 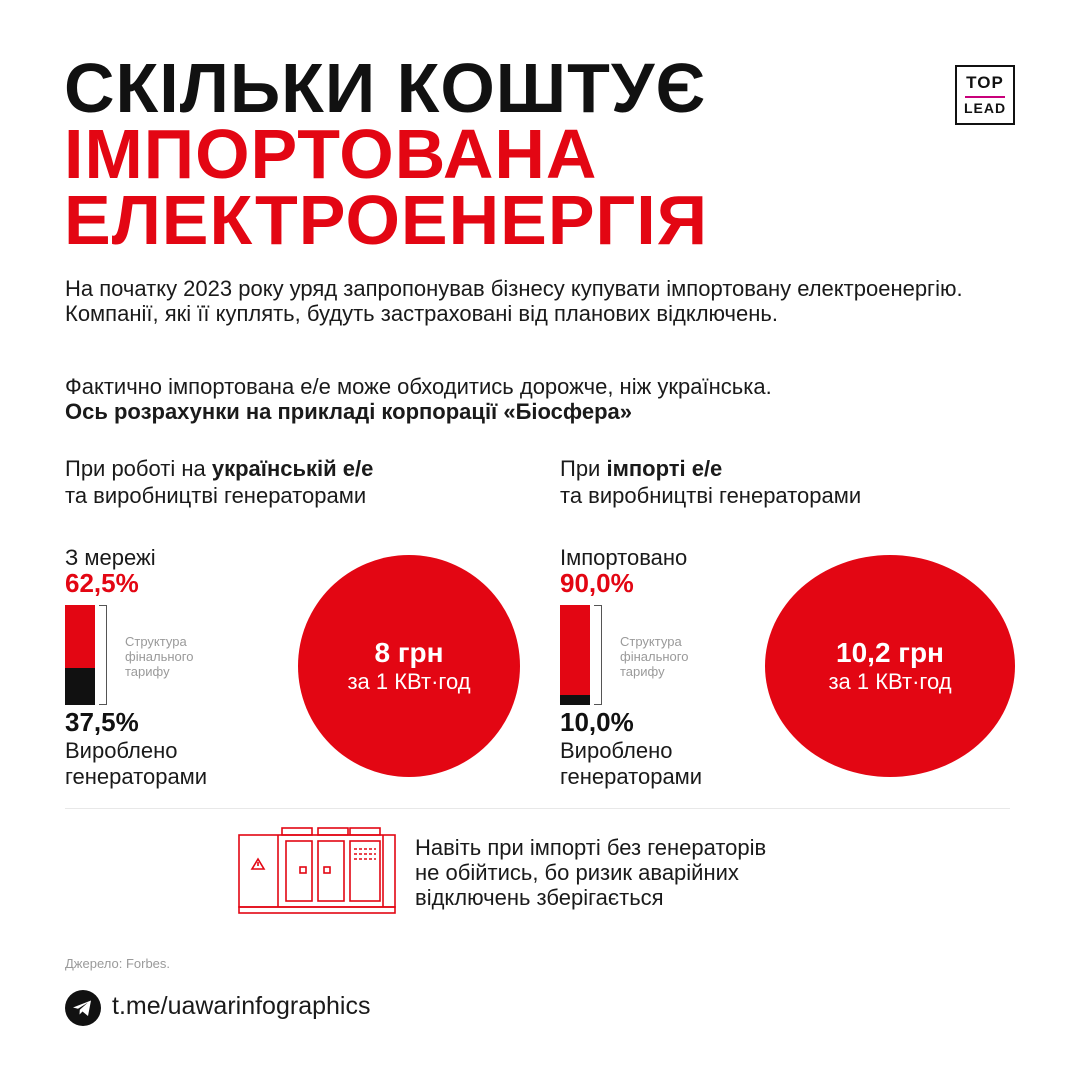 What do you see at coordinates (577, 872) in the screenshot?
I see `note-line-2: не обійтись, бо ризик аварійних` at bounding box center [577, 872].